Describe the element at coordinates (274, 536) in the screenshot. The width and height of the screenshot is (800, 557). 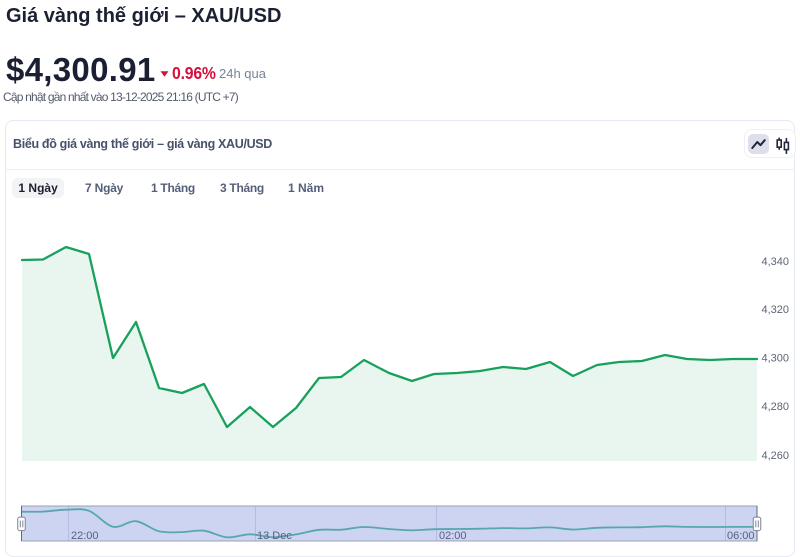
I see `svg-text: 13 Dec` at that location.